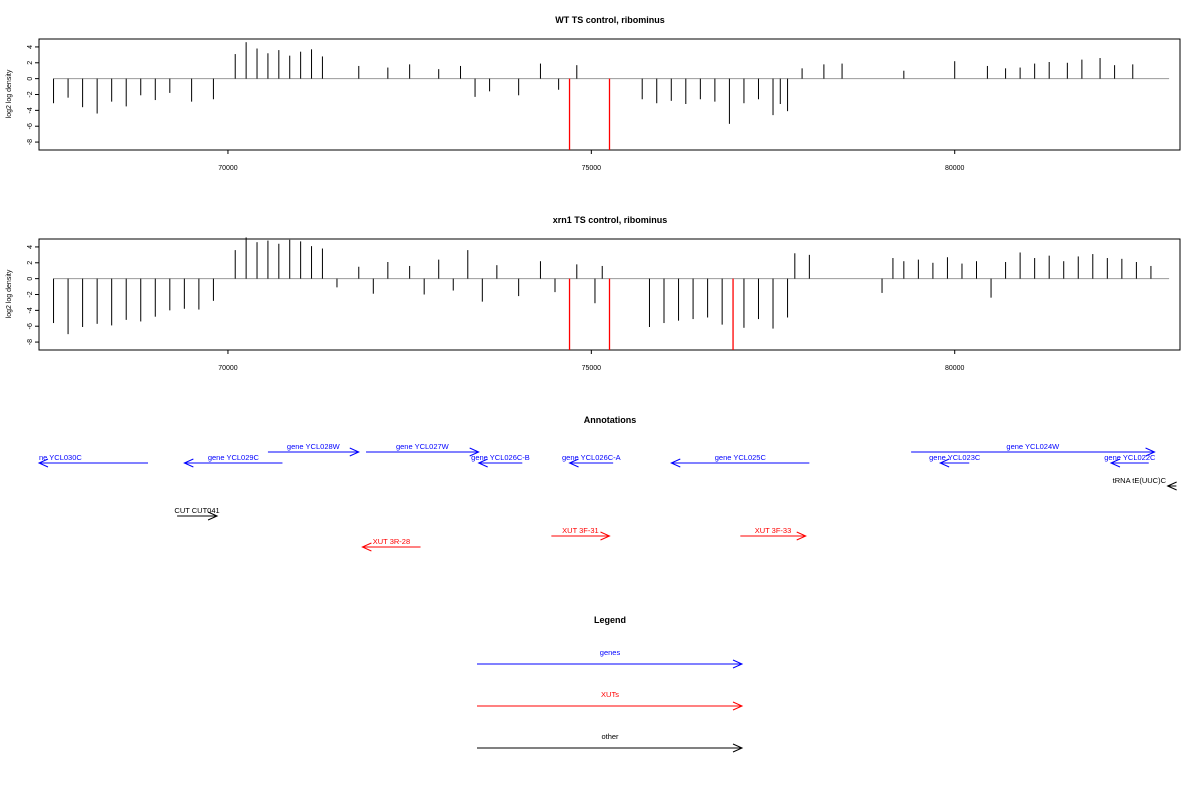 The image size is (1200, 800). Describe the element at coordinates (610, 742) in the screenshot. I see `legend-entry: other` at that location.